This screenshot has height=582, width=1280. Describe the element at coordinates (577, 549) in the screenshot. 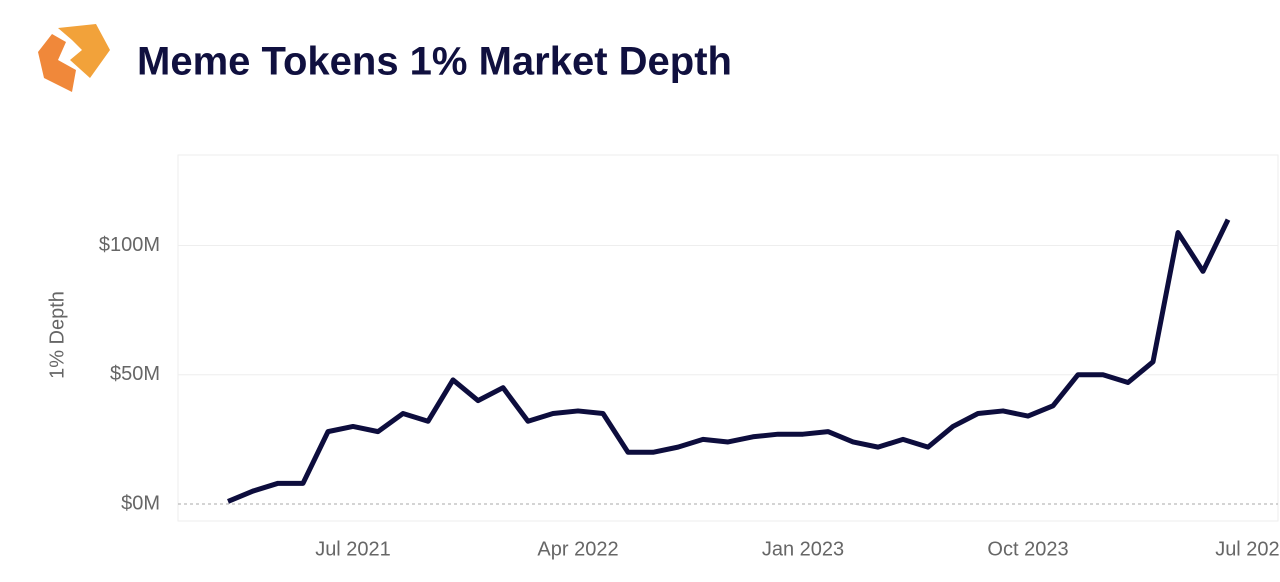

I see `x-tick-label: Apr 2022` at that location.